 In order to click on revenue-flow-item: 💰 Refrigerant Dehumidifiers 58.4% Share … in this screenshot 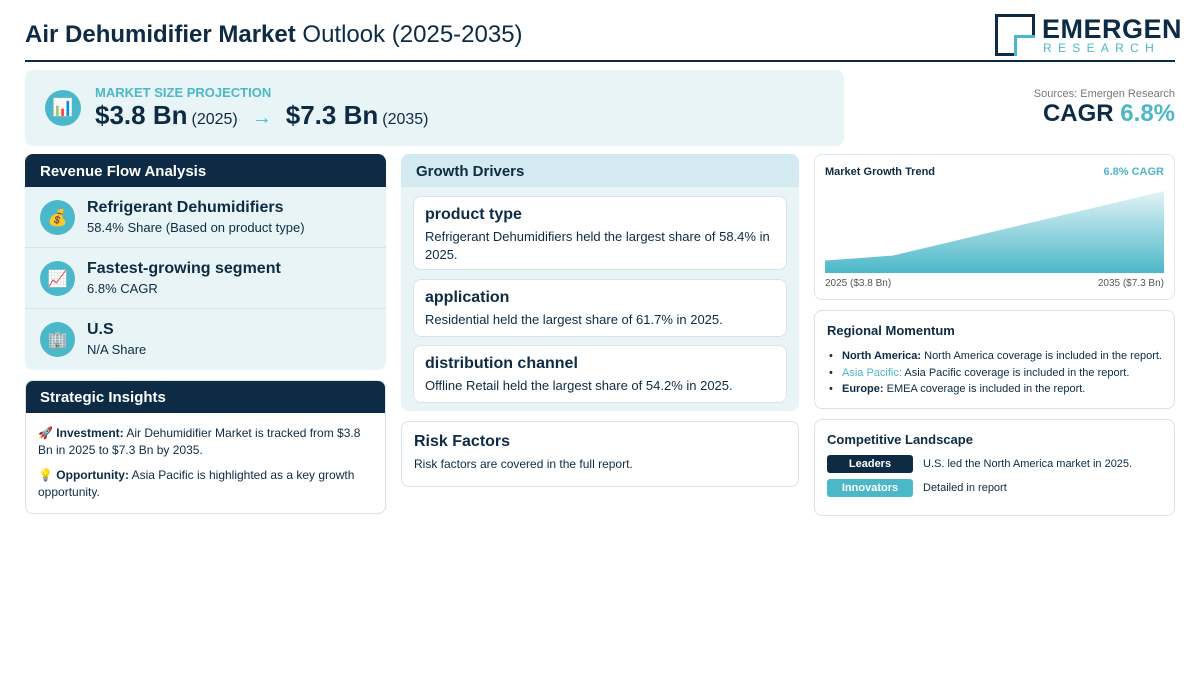, I will do `click(205, 217)`.